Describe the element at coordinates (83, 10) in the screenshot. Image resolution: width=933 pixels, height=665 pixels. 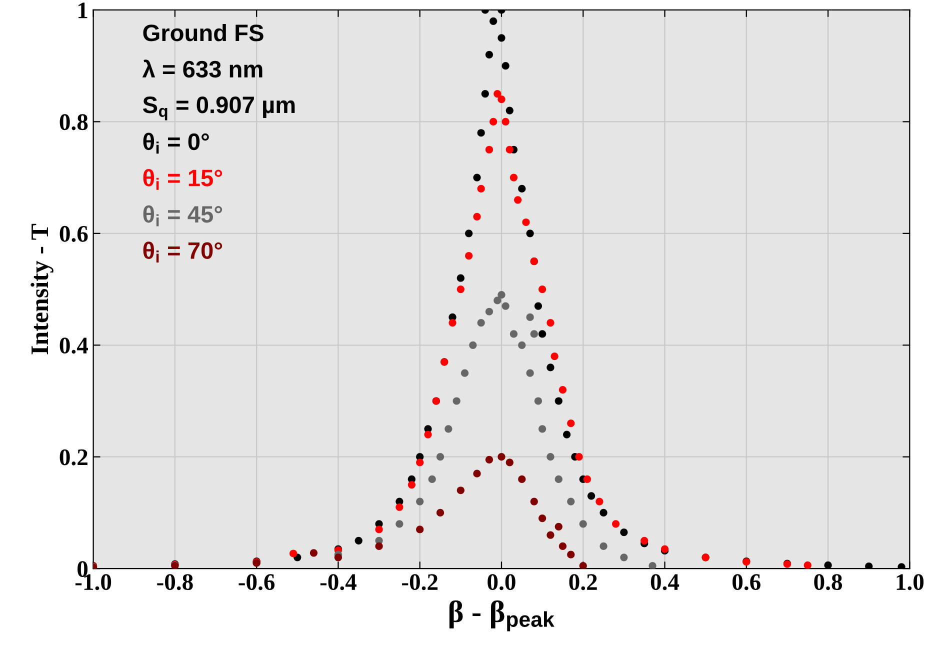
I see `y-tick-label: 1` at that location.